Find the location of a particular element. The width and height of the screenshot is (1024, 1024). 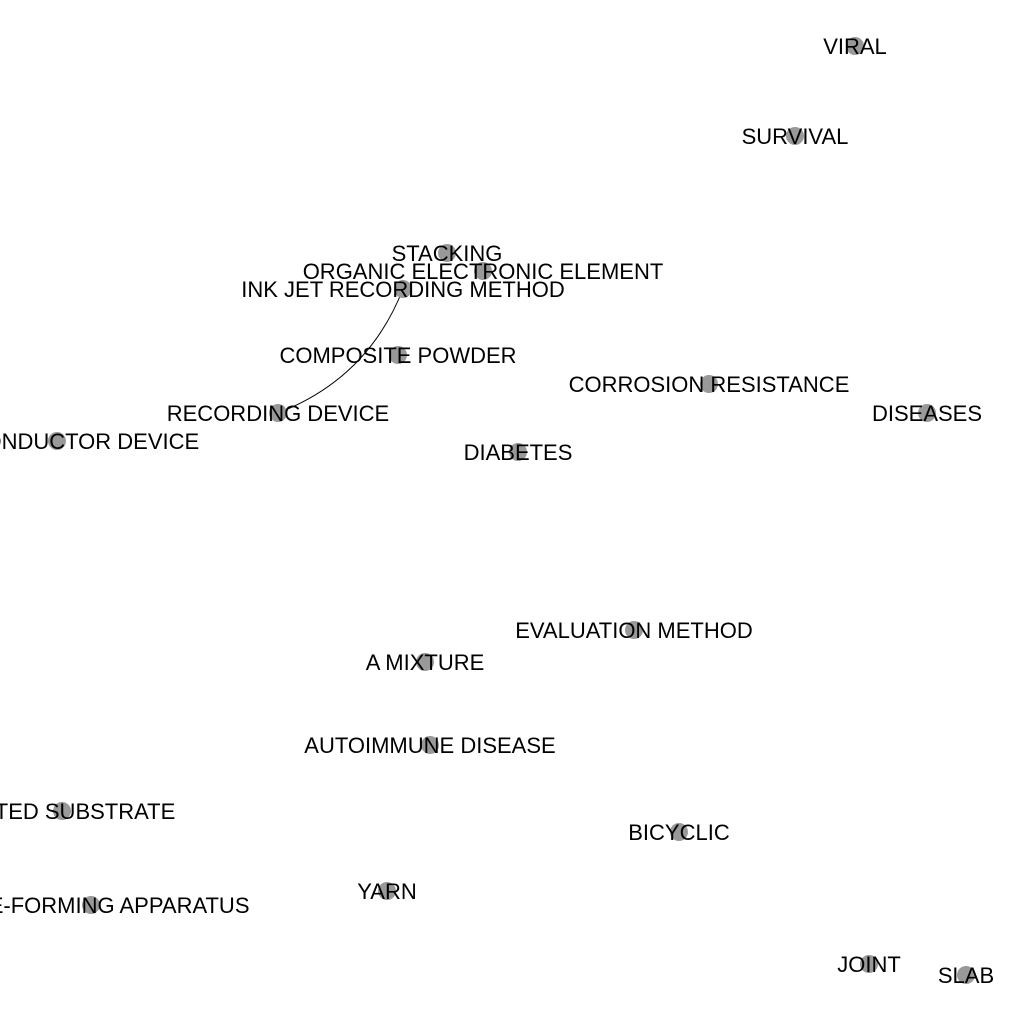

node-label-survival: SURVIVAL is located at coordinates (795, 136).